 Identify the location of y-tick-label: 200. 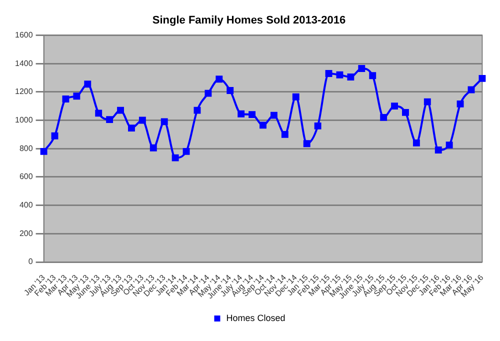
(26, 233).